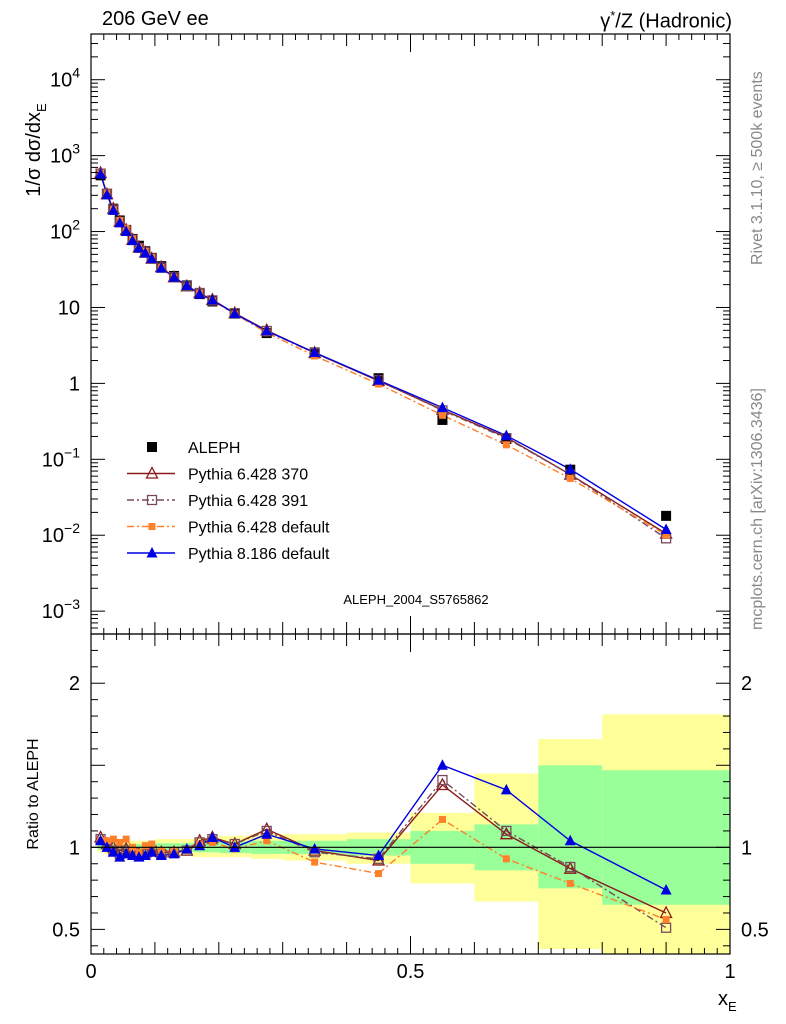 This screenshot has height=1024, width=786. I want to click on ratio-xtick-label-0: 0, so click(90, 972).